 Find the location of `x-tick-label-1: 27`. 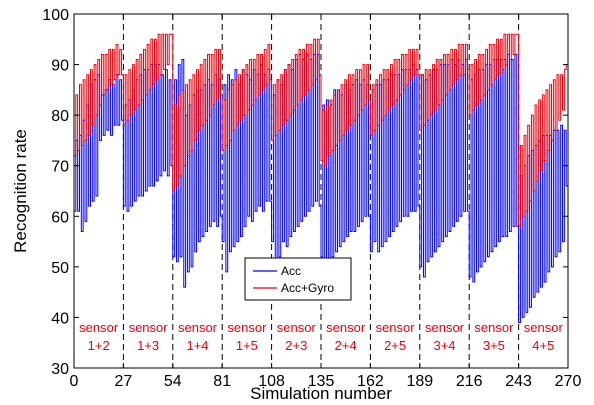

x-tick-label-1: 27 is located at coordinates (124, 381).